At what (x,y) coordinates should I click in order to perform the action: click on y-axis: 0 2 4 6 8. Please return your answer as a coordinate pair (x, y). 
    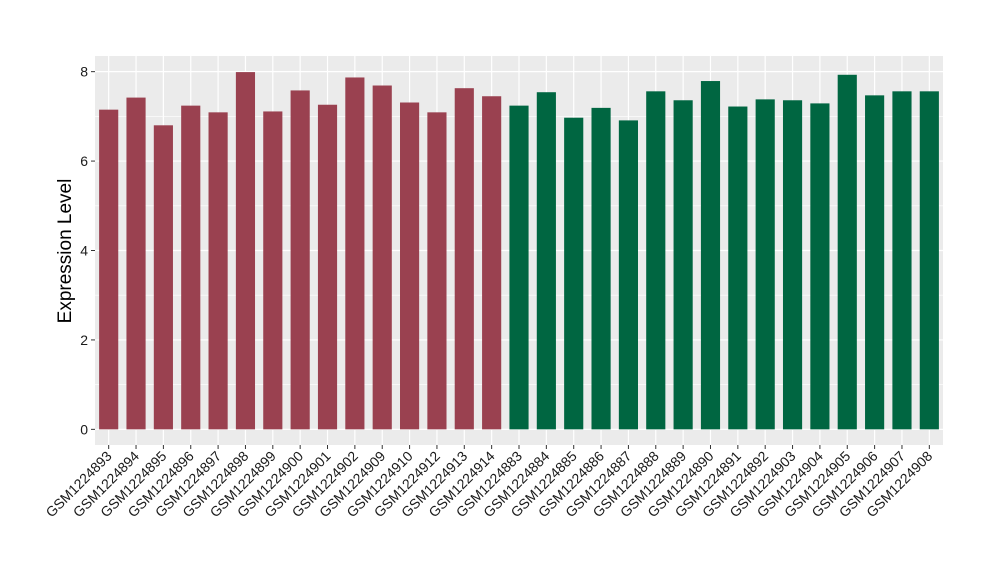
    Looking at the image, I should click on (87, 250).